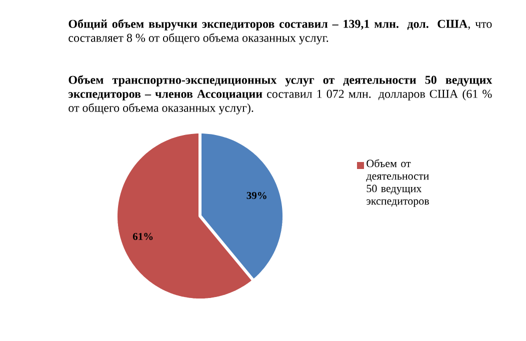 The height and width of the screenshot is (341, 526). What do you see at coordinates (256, 196) in the screenshot?
I see `data-label: 39%` at bounding box center [256, 196].